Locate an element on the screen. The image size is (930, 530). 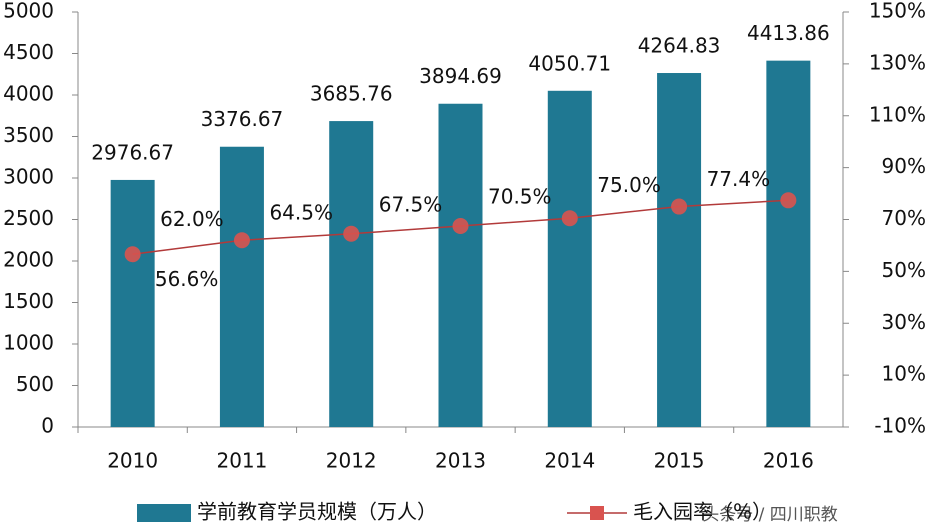
y-tick-label: 1000 is located at coordinates (28, 343).